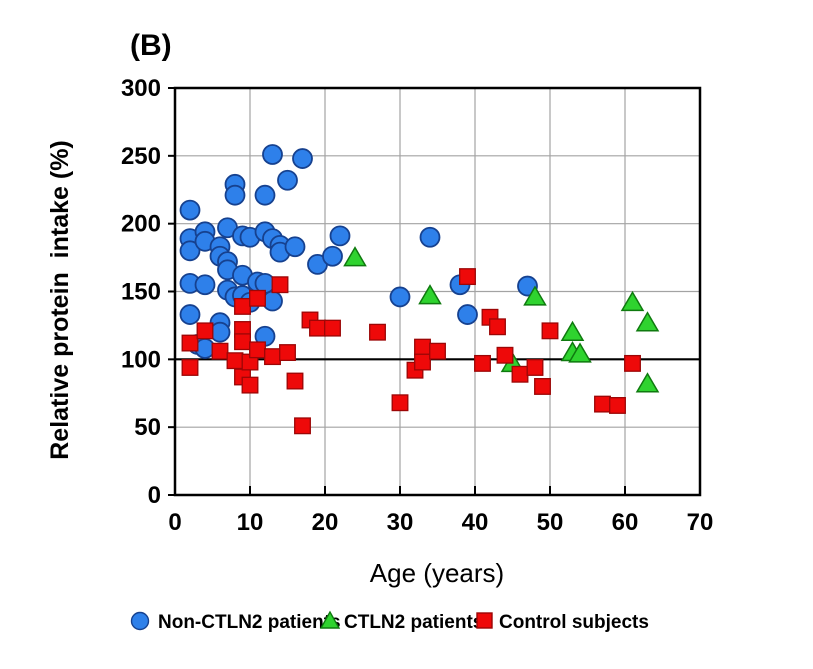 This screenshot has width=813, height=669. What do you see at coordinates (484, 620) in the screenshot?
I see `square-marker-icon` at bounding box center [484, 620].